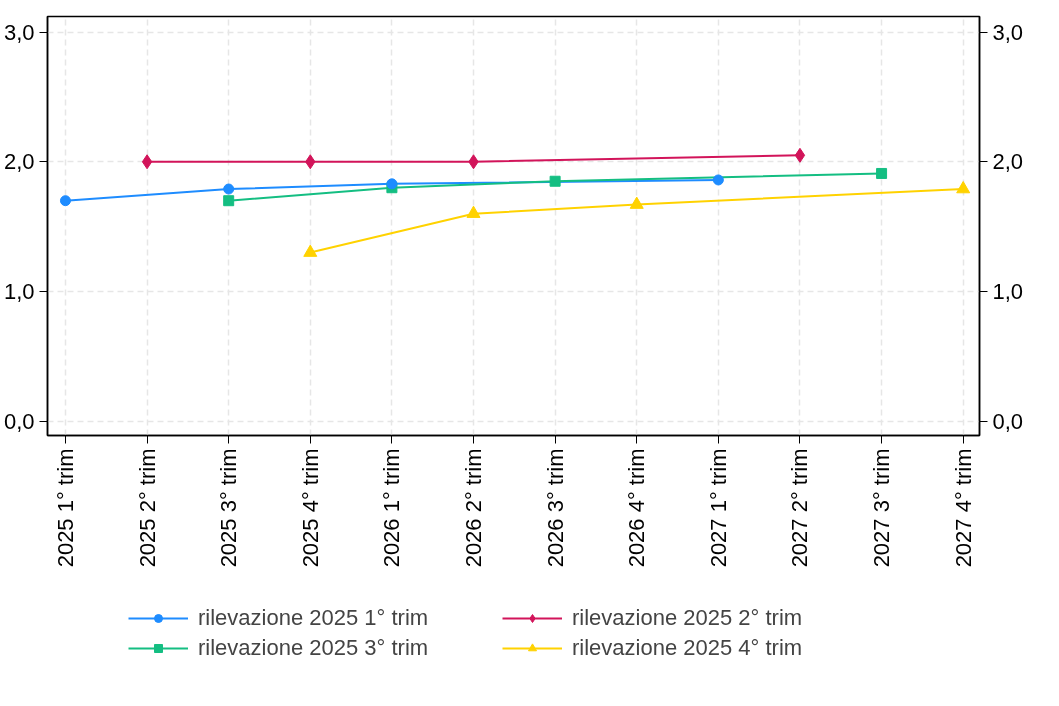  What do you see at coordinates (229, 508) in the screenshot?
I see `x-tick-label: 2025 3° trim` at bounding box center [229, 508].